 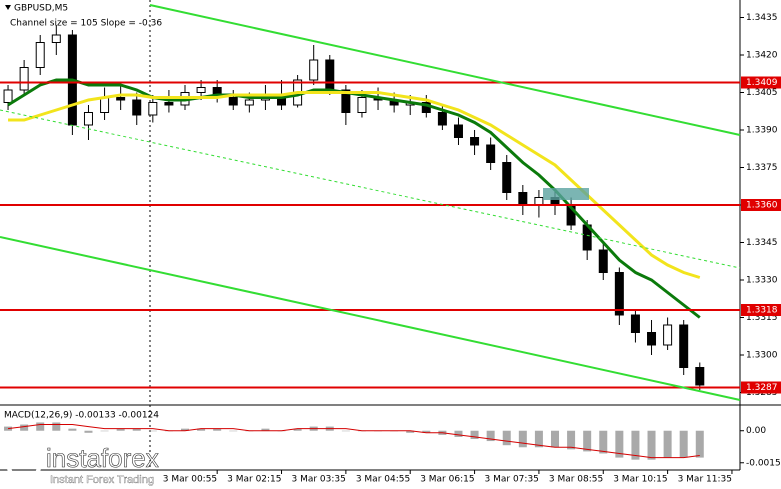 I want to click on y-tick-label: 1.3375, so click(x=762, y=168).